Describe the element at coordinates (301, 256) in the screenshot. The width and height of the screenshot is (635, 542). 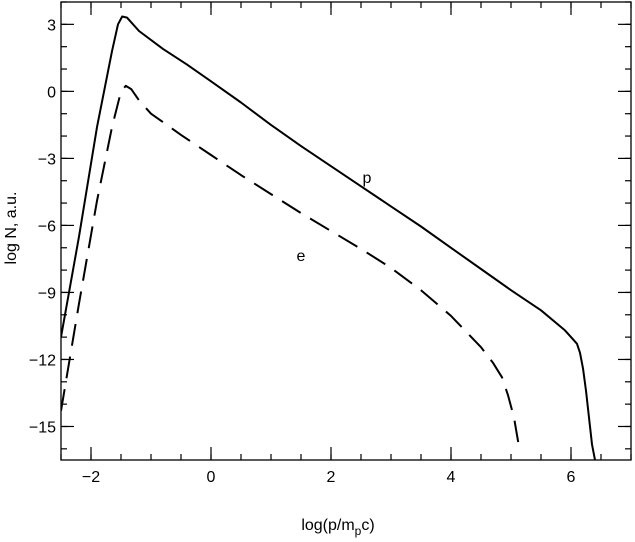
I see `curve-label-e: e` at that location.